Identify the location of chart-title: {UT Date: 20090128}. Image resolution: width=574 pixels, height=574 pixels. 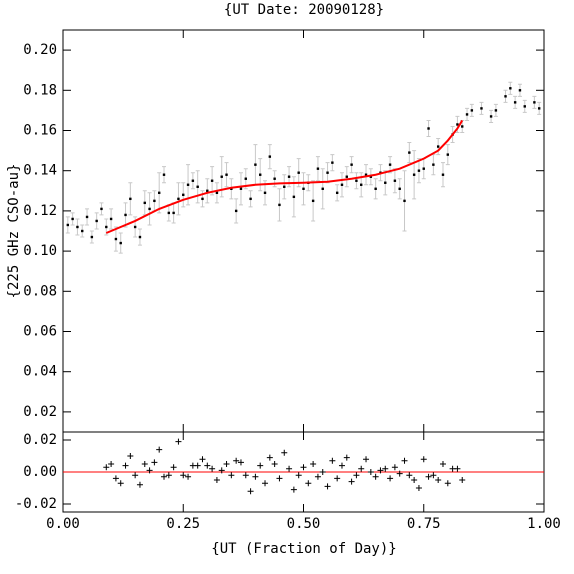
(304, 10).